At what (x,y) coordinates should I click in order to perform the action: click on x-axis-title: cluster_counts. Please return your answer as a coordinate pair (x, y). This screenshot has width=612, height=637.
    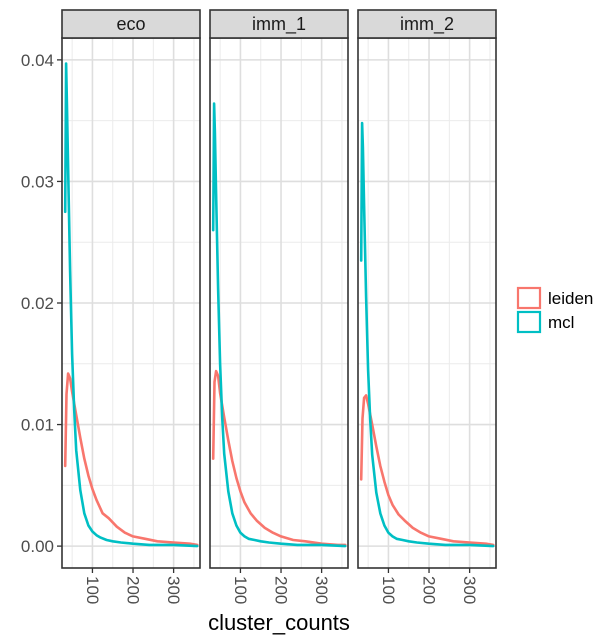
    Looking at the image, I should click on (279, 622).